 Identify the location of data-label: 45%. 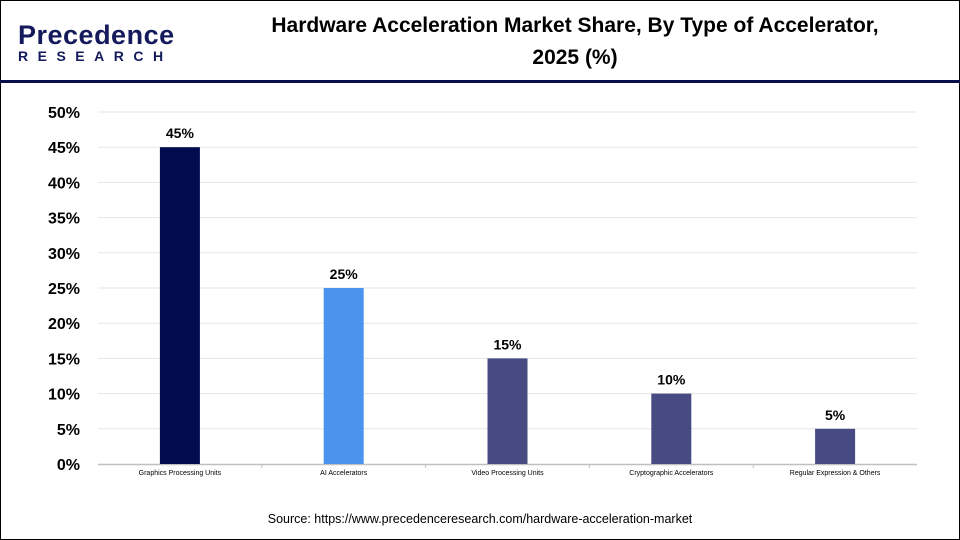
(180, 133).